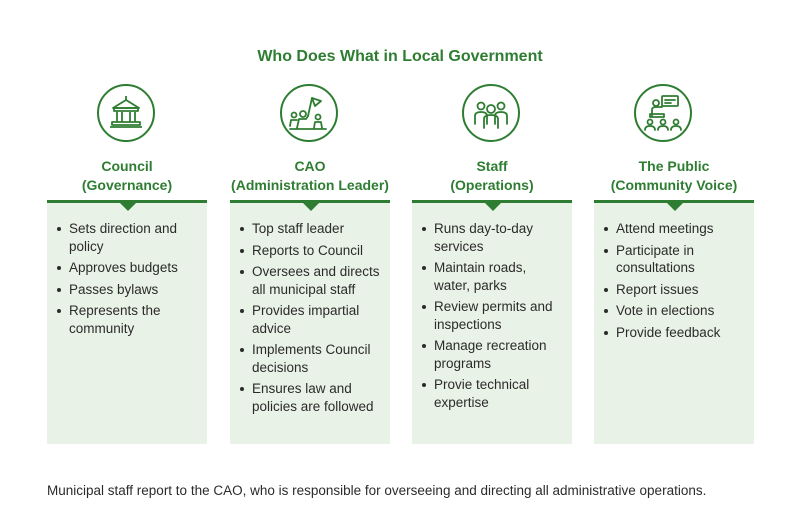 This screenshot has width=800, height=529. I want to click on list-item: Top staff leader, so click(310, 229).